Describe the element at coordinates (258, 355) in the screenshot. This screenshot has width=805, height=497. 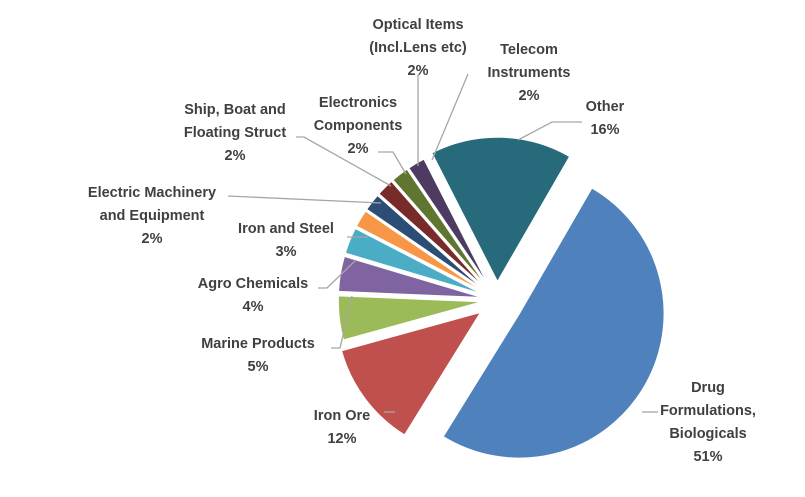
I see `data-label: Marine Products 5%` at that location.